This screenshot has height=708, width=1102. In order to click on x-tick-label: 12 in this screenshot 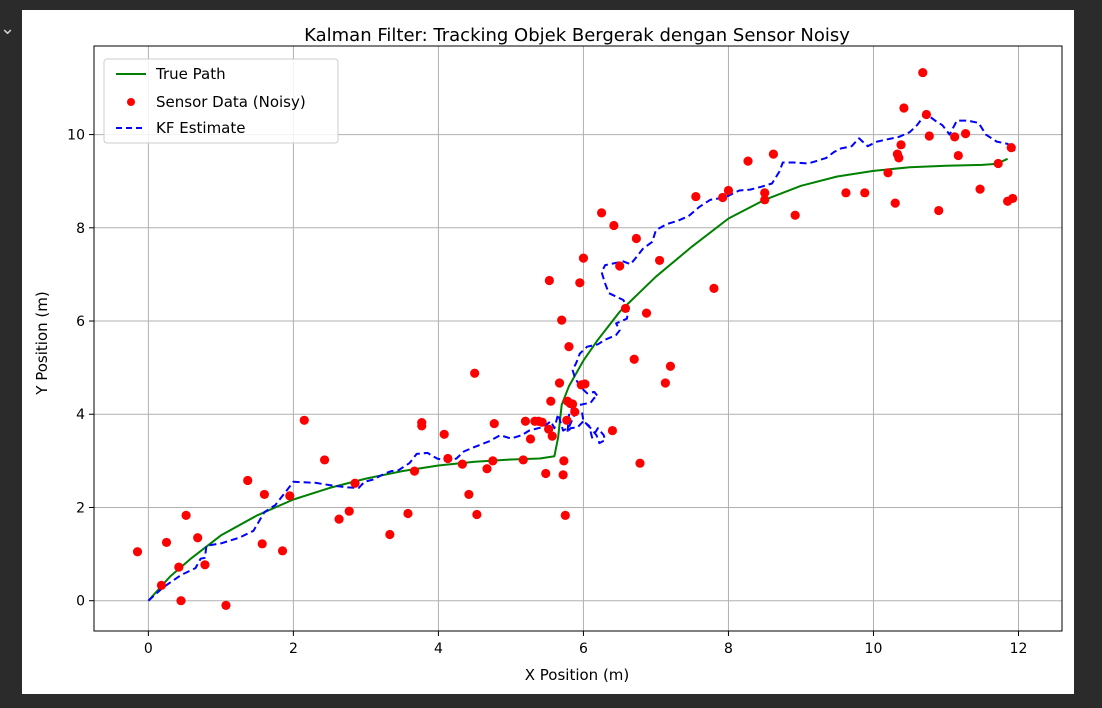, I will do `click(1019, 649)`.